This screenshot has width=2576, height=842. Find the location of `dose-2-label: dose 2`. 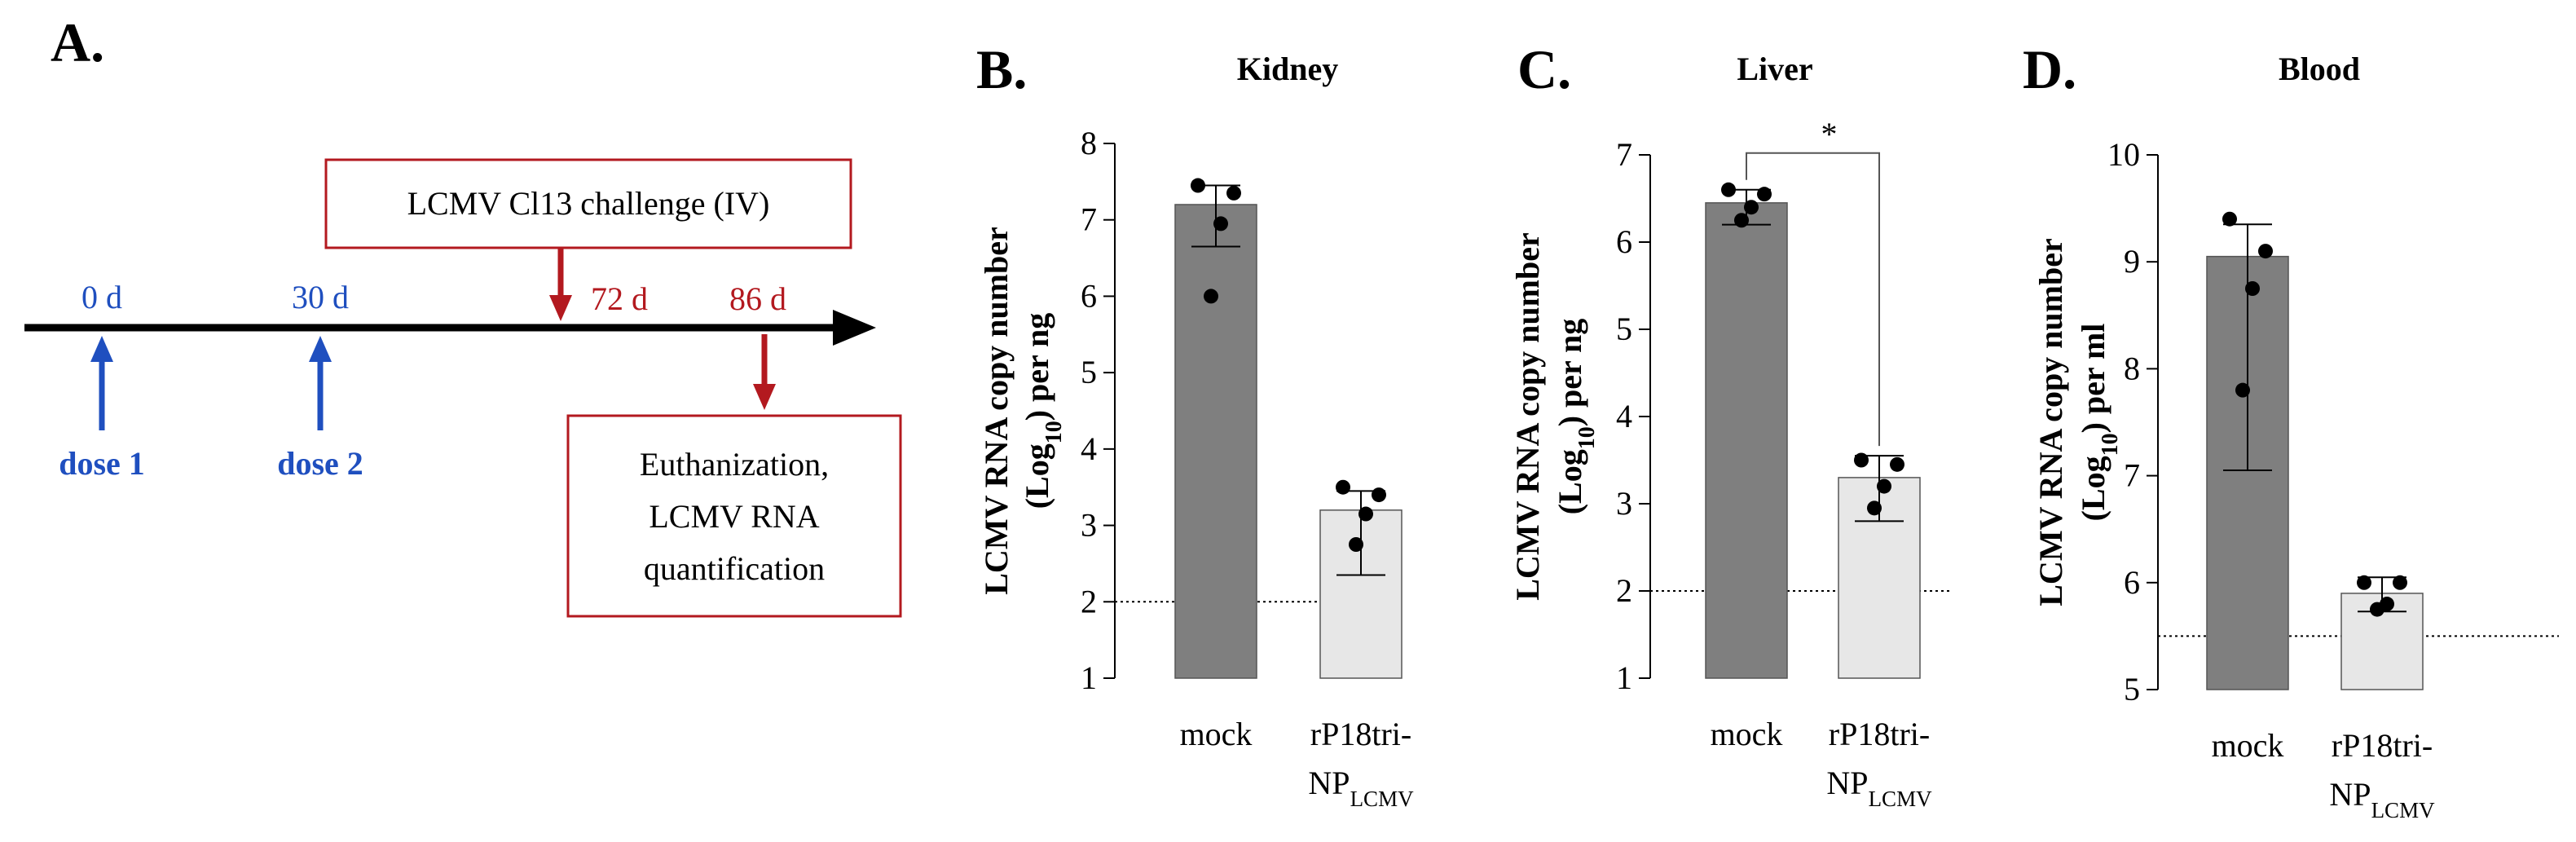

dose-2-label: dose 2 is located at coordinates (320, 463).